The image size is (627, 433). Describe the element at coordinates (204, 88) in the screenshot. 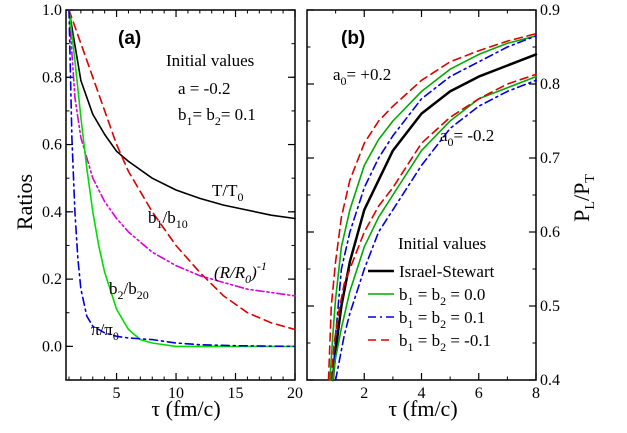

I see `panel-a-initial-value-a: a = -0.2` at that location.